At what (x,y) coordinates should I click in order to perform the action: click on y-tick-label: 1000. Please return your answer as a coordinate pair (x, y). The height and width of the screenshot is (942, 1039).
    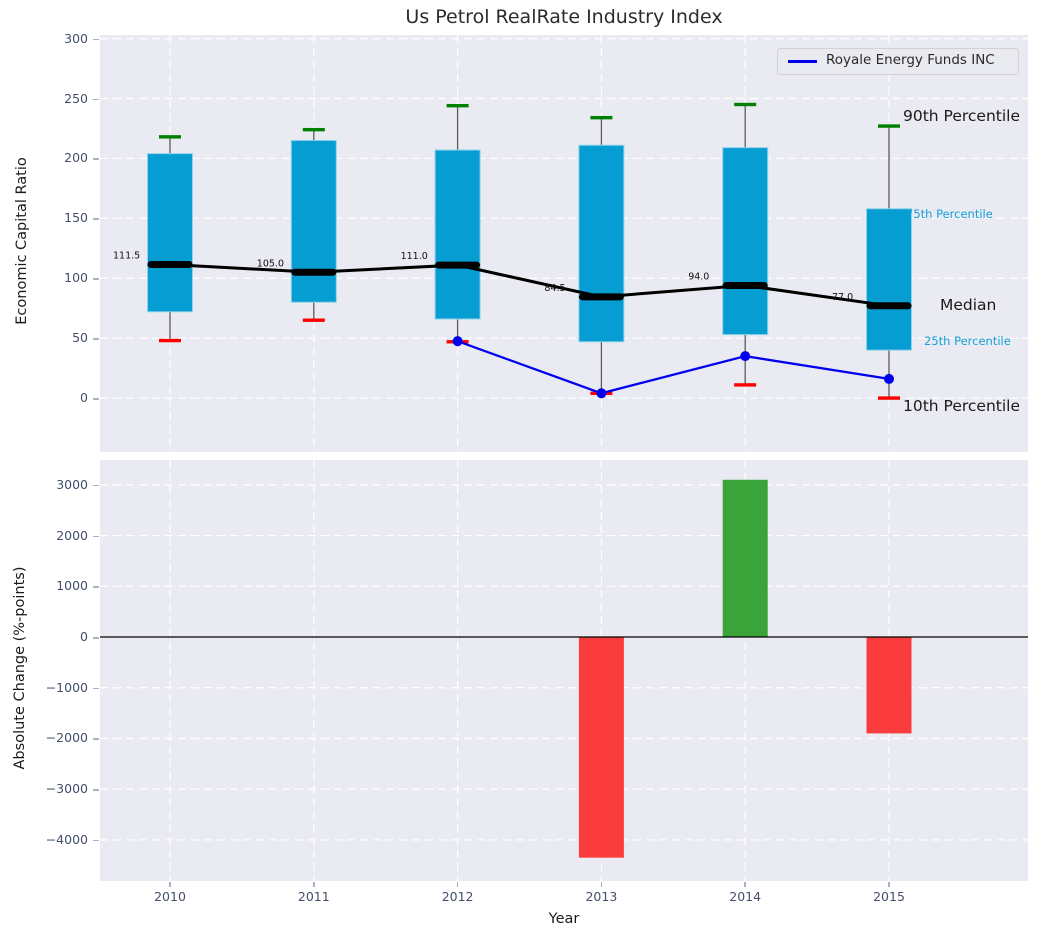
    Looking at the image, I should click on (72, 586).